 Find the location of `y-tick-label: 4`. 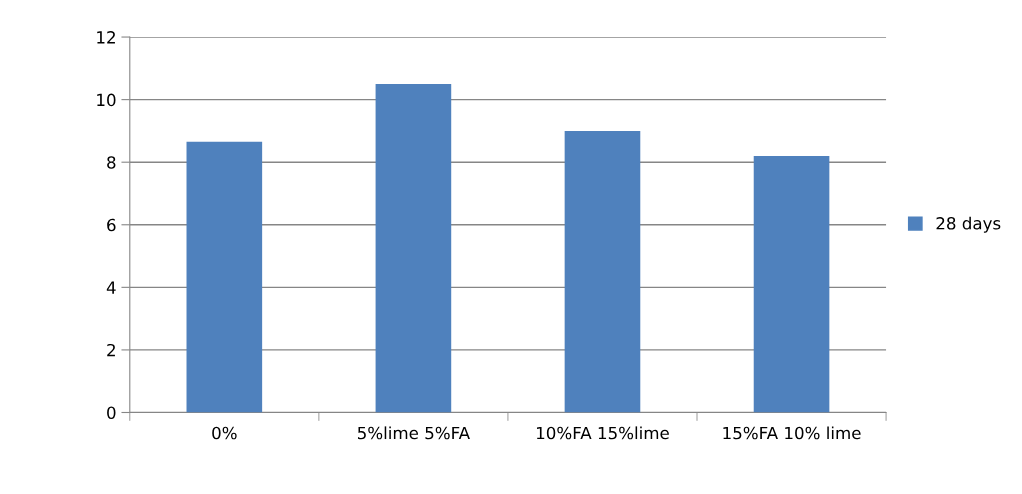

y-tick-label: 4 is located at coordinates (111, 287).